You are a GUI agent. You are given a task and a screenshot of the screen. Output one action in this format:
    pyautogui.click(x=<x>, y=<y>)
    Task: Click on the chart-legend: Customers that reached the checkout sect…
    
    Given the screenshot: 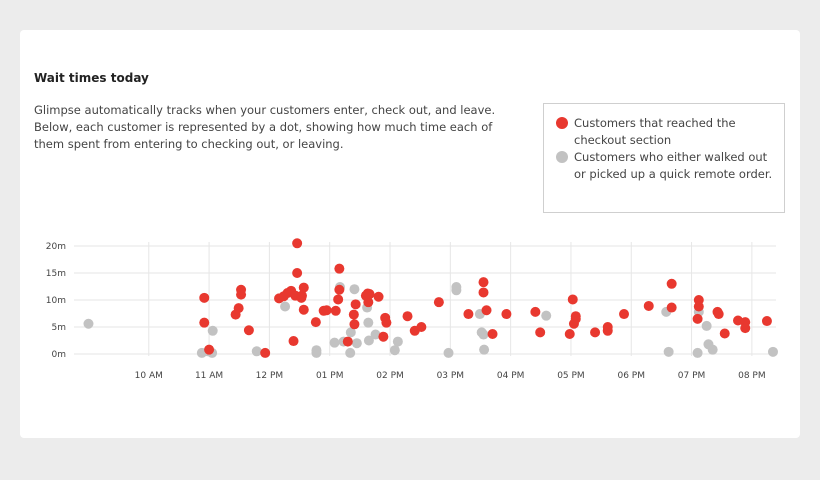 What is the action you would take?
    pyautogui.click(x=664, y=158)
    